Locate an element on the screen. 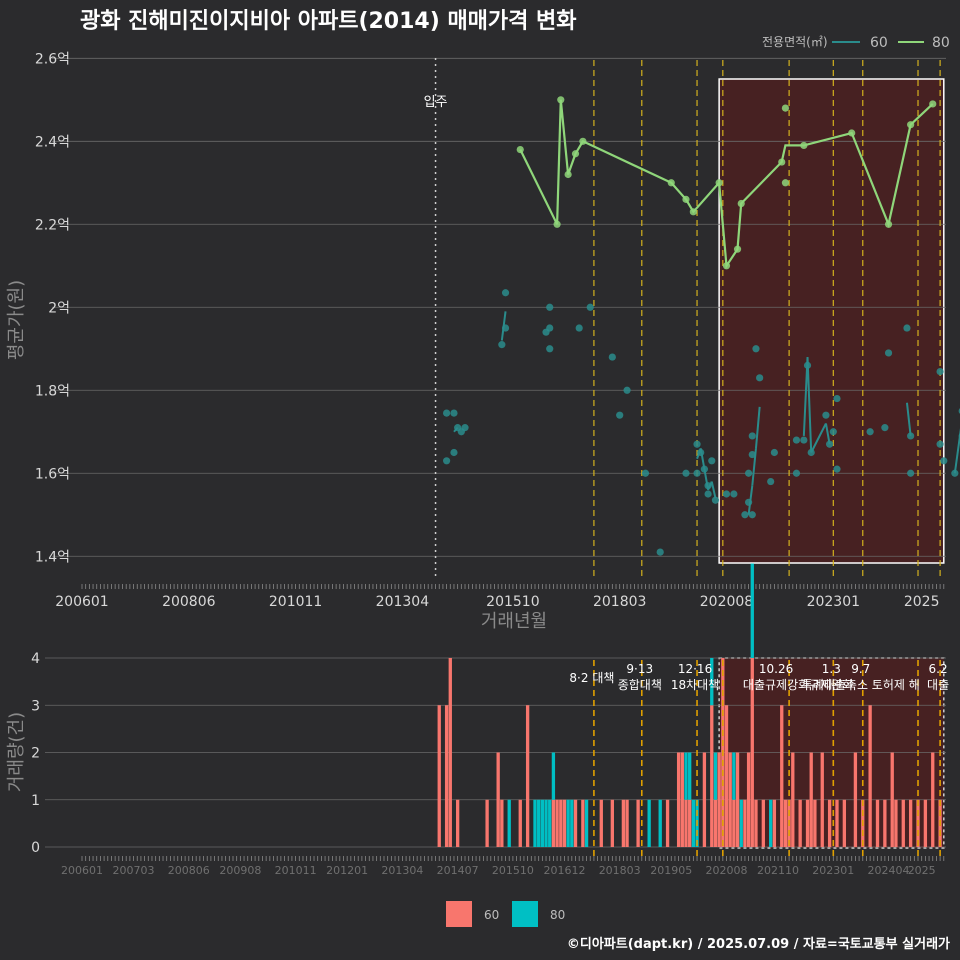  x-tick-label-volume: 201803 is located at coordinates (620, 870).